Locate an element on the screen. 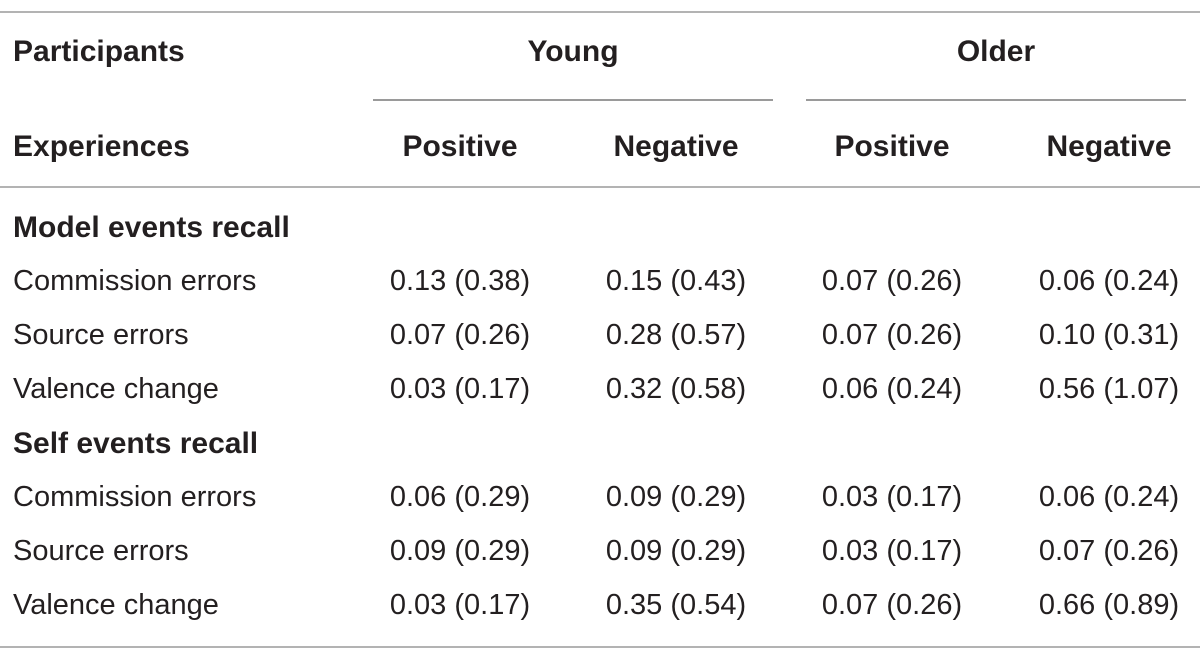  table-cell: 0.32 (0.58) is located at coordinates (676, 389).